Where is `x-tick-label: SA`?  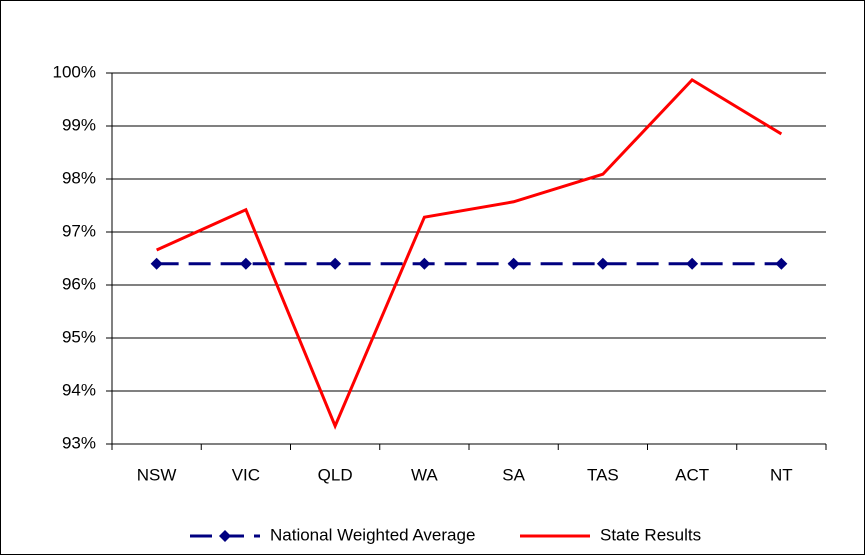
x-tick-label: SA is located at coordinates (513, 474).